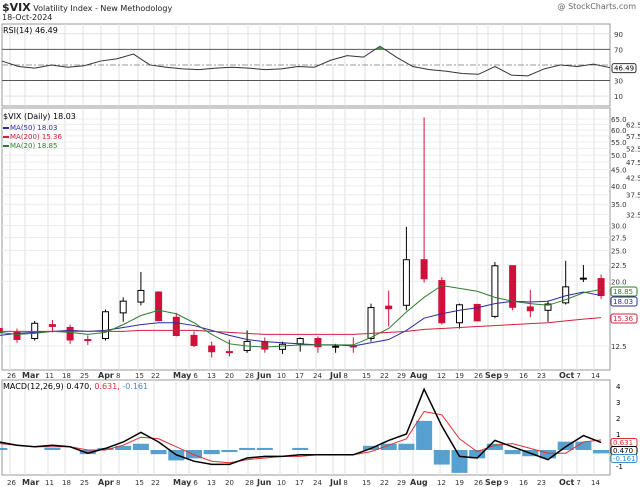 The height and width of the screenshot is (487, 640). I want to click on rsi-line, so click(306, 61).